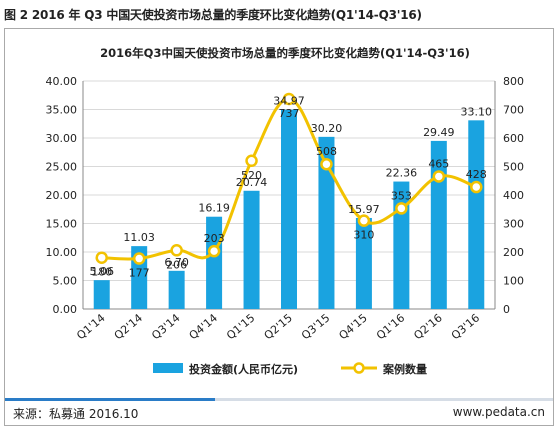 The image size is (560, 430). I want to click on line-data-label: 203, so click(214, 238).